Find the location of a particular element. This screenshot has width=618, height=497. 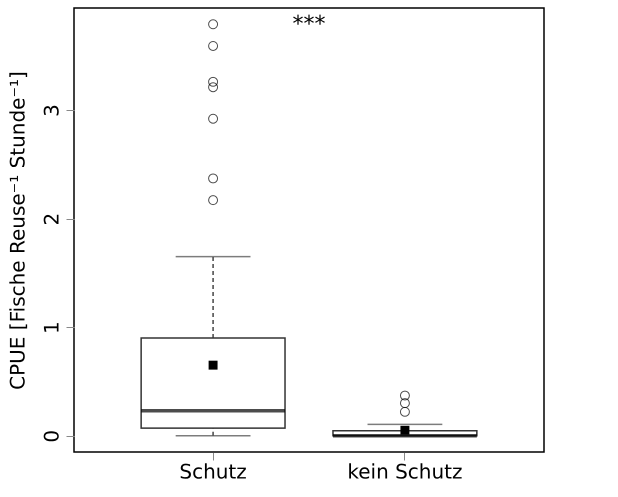

y-axis-title: CPUE [Fische Reuse⁻¹ Stunde⁻¹] is located at coordinates (18, 230).